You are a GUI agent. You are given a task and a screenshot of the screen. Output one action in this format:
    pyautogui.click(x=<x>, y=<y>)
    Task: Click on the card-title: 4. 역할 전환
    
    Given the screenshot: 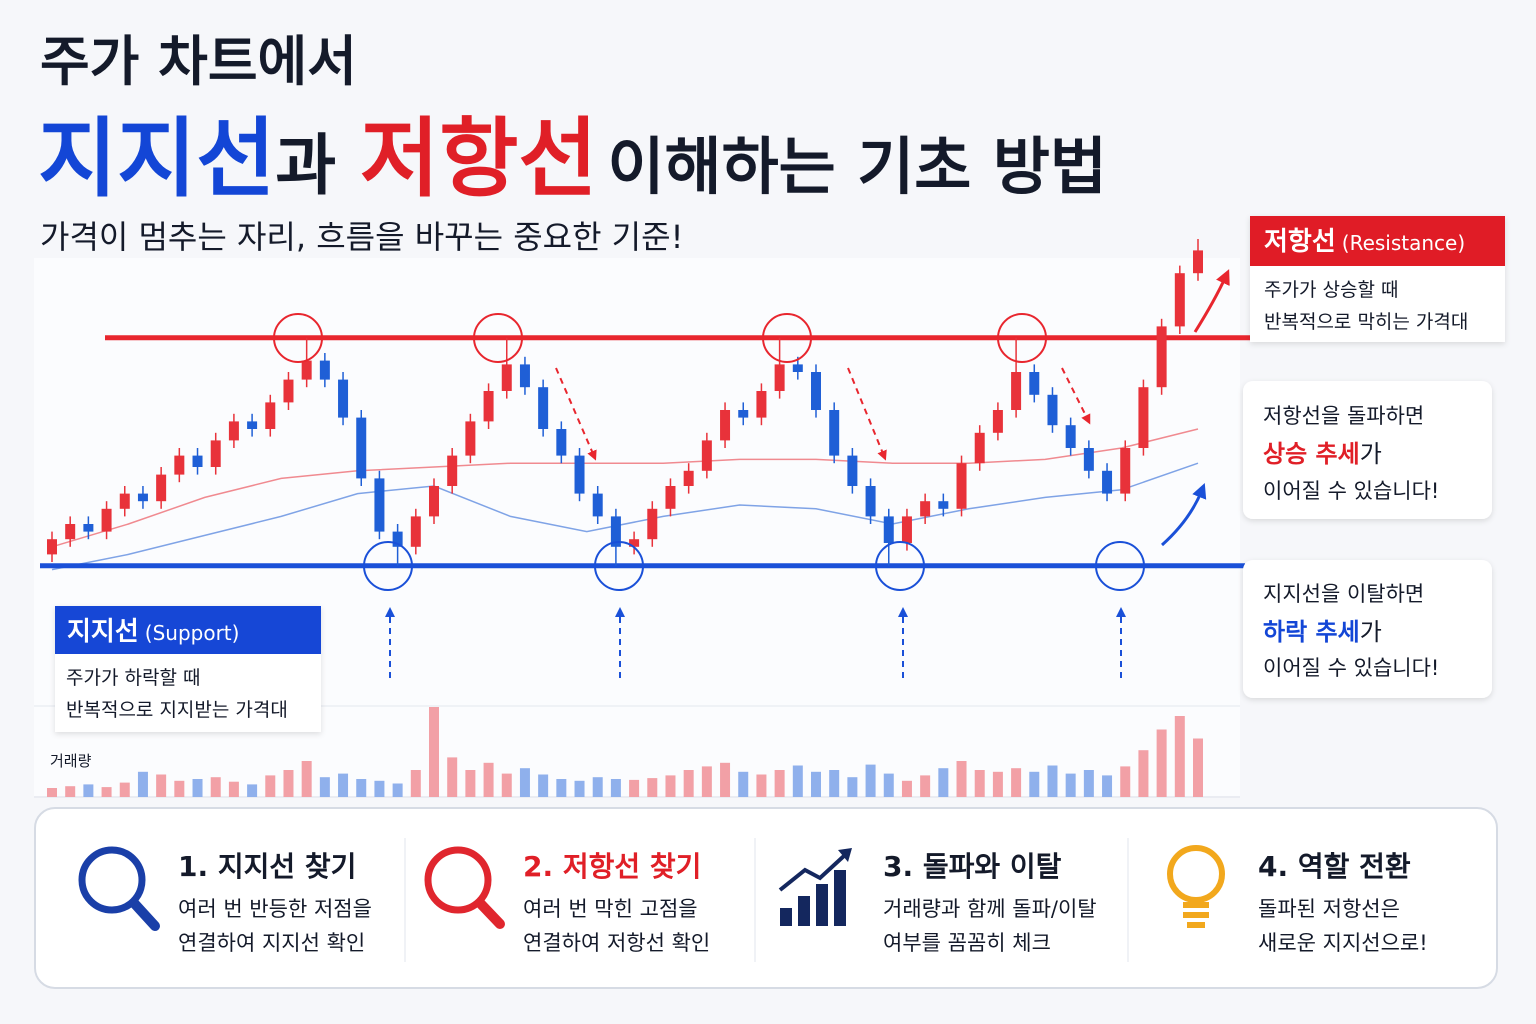 What is the action you would take?
    pyautogui.click(x=1334, y=866)
    